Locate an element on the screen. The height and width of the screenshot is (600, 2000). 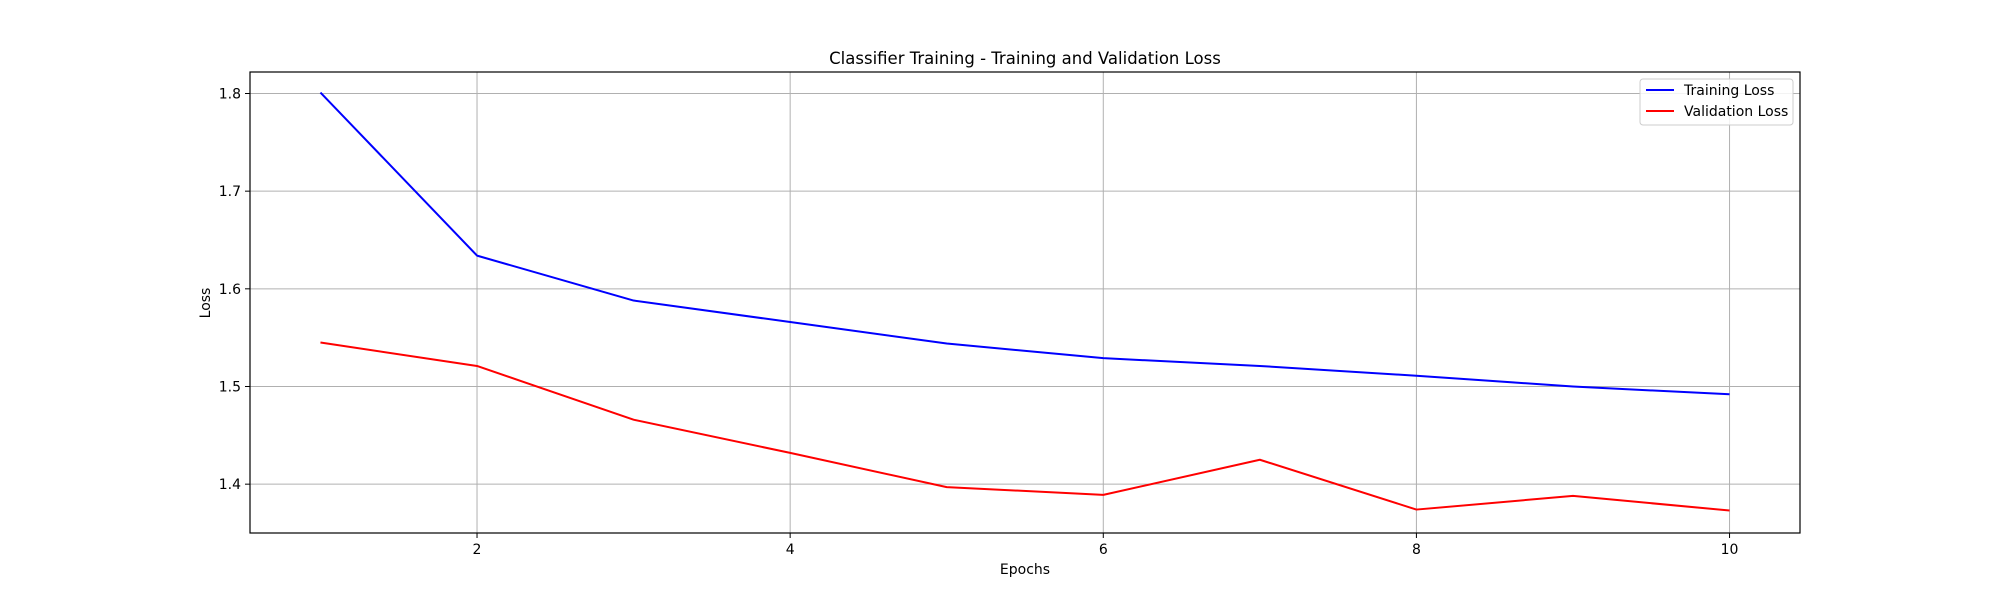
y-axis-label: Loss is located at coordinates (206, 303).